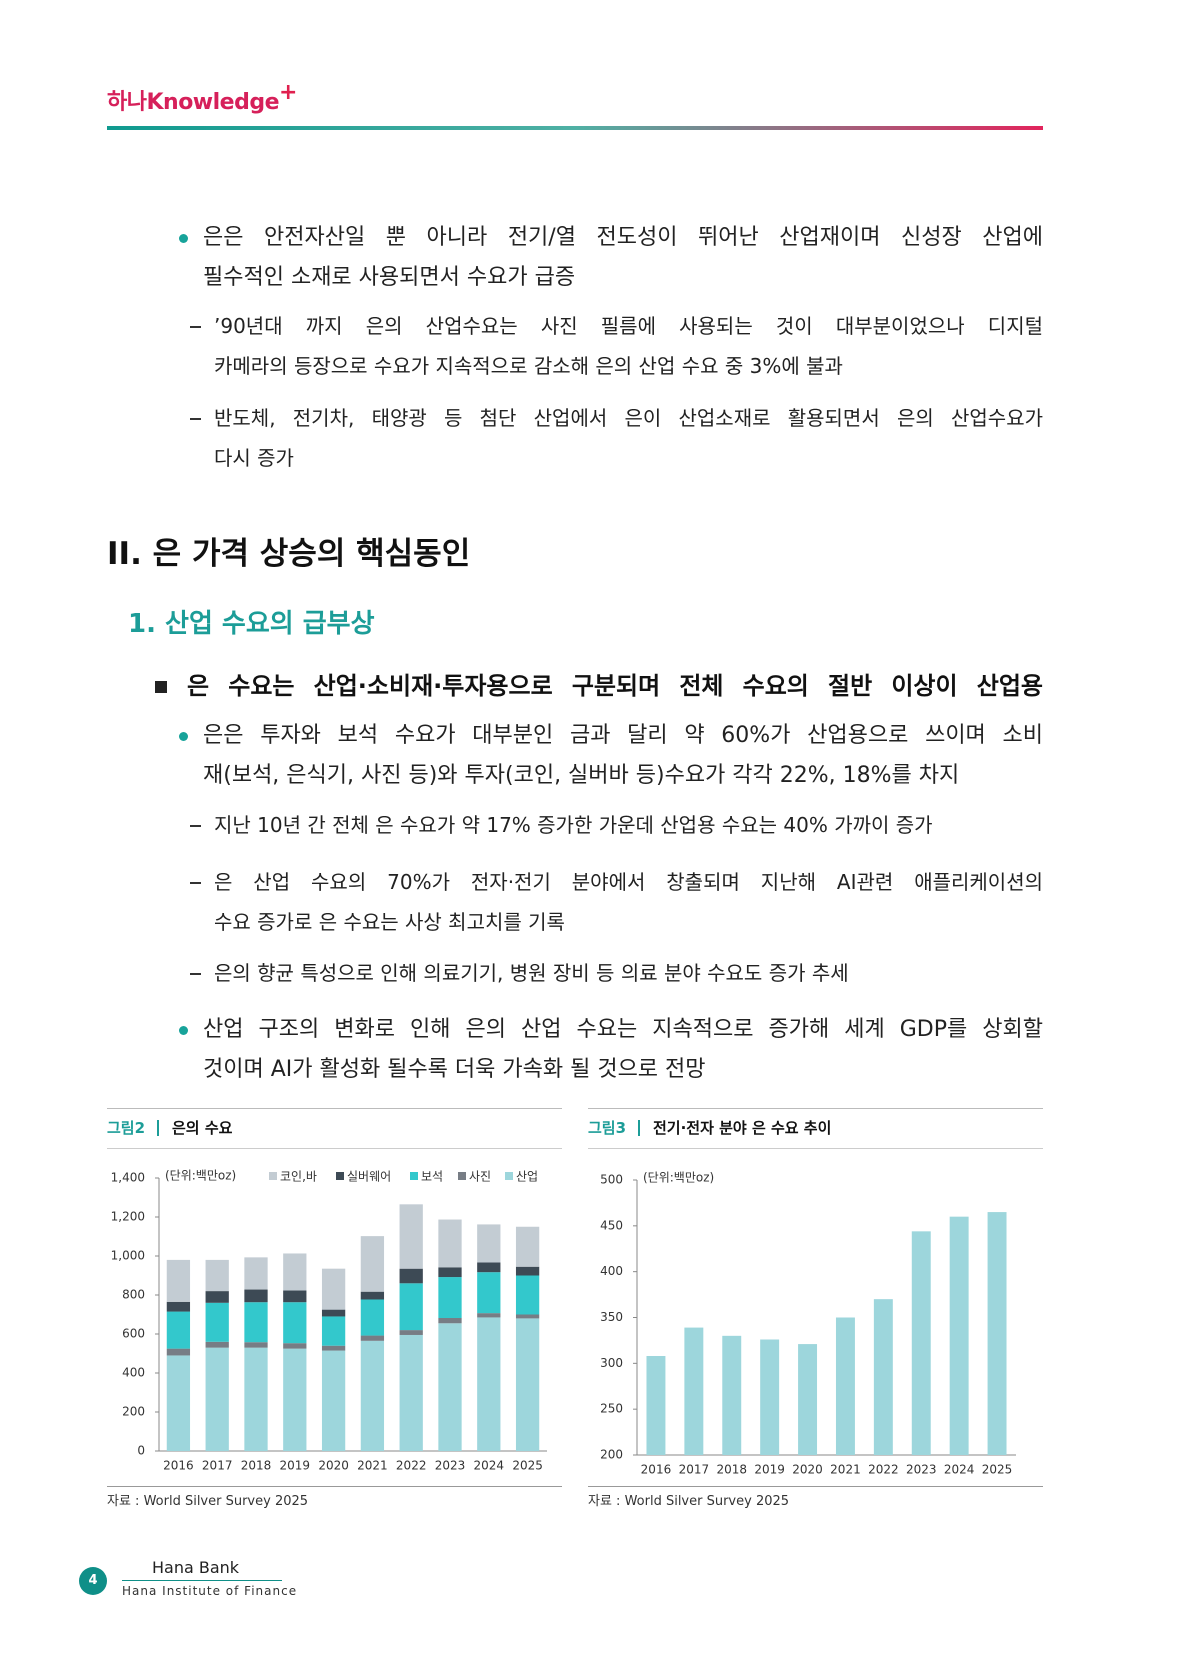 The image size is (1177, 1678). Describe the element at coordinates (251, 624) in the screenshot. I see `heading: 1. 산업 수요의 급부상` at that location.